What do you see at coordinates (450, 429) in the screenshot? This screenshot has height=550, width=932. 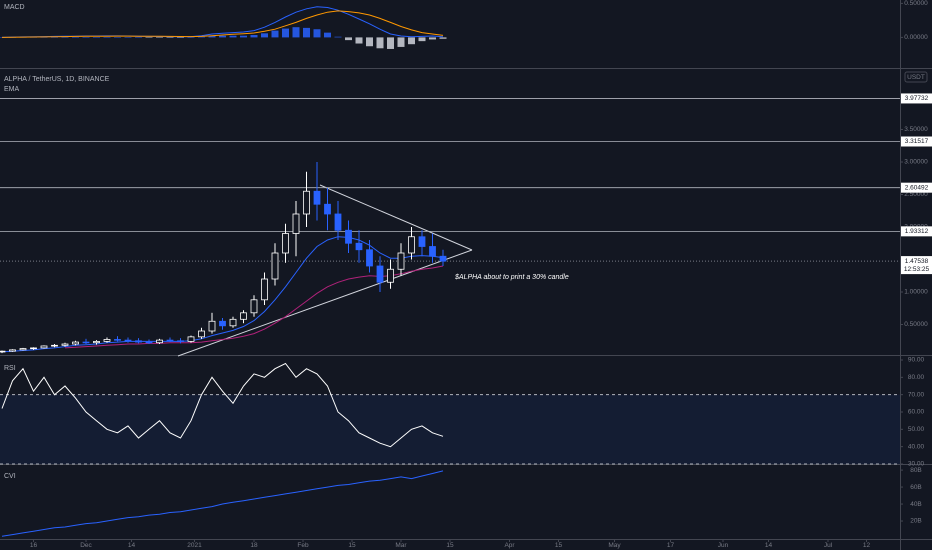 I see `rsi-band` at bounding box center [450, 429].